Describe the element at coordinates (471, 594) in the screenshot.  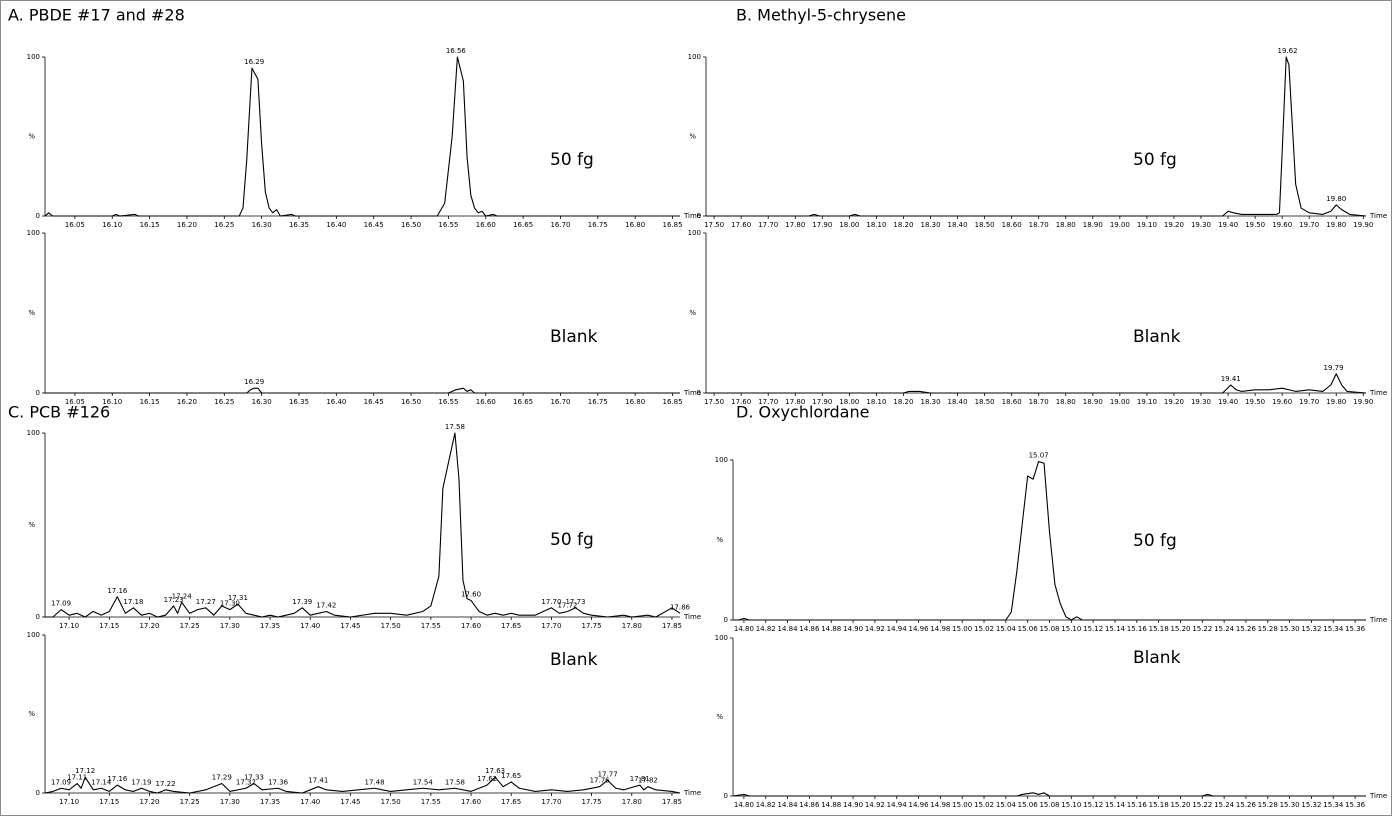
I see `peak-label: 17.60` at that location.